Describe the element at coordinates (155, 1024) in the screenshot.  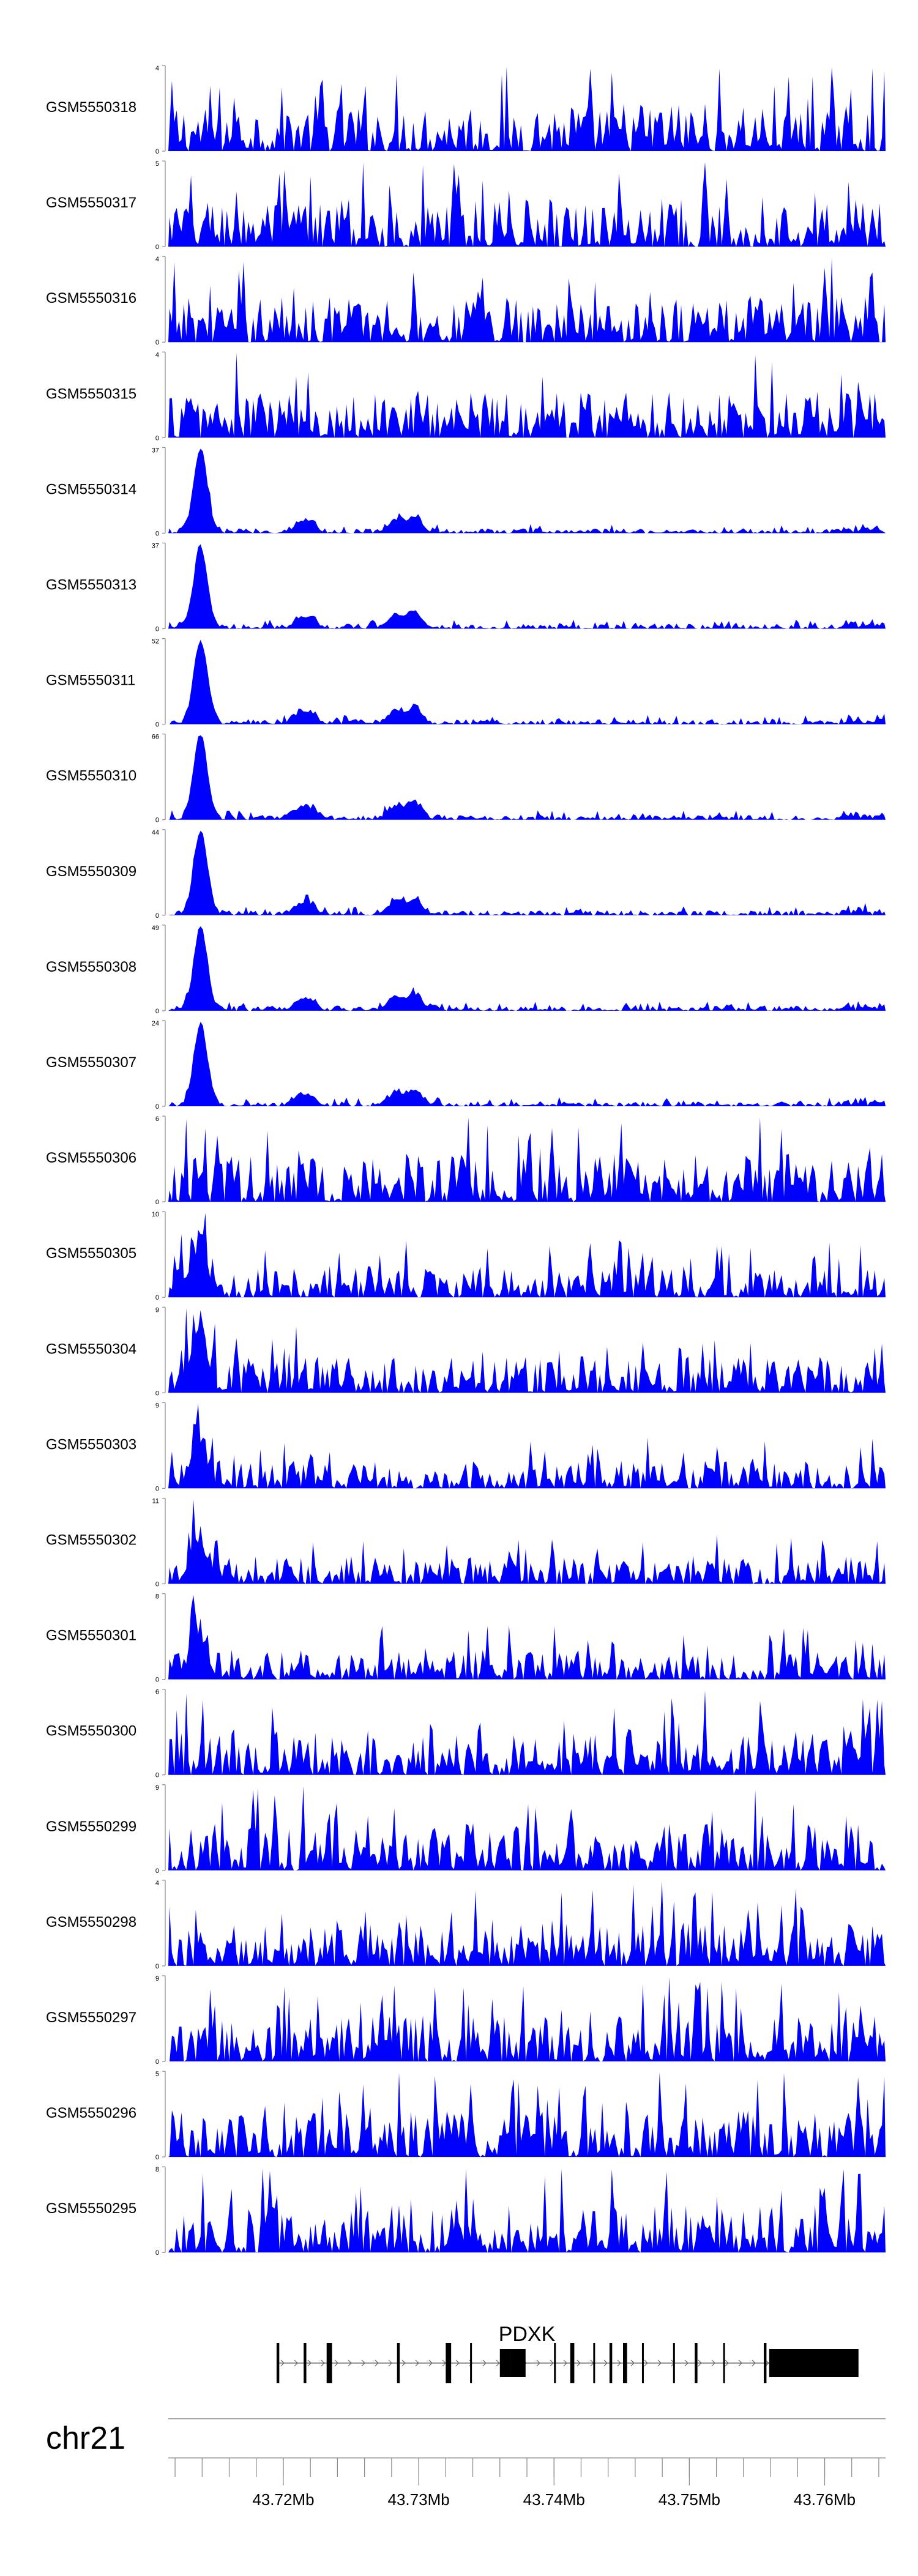
I see `y-max-label: 24` at that location.